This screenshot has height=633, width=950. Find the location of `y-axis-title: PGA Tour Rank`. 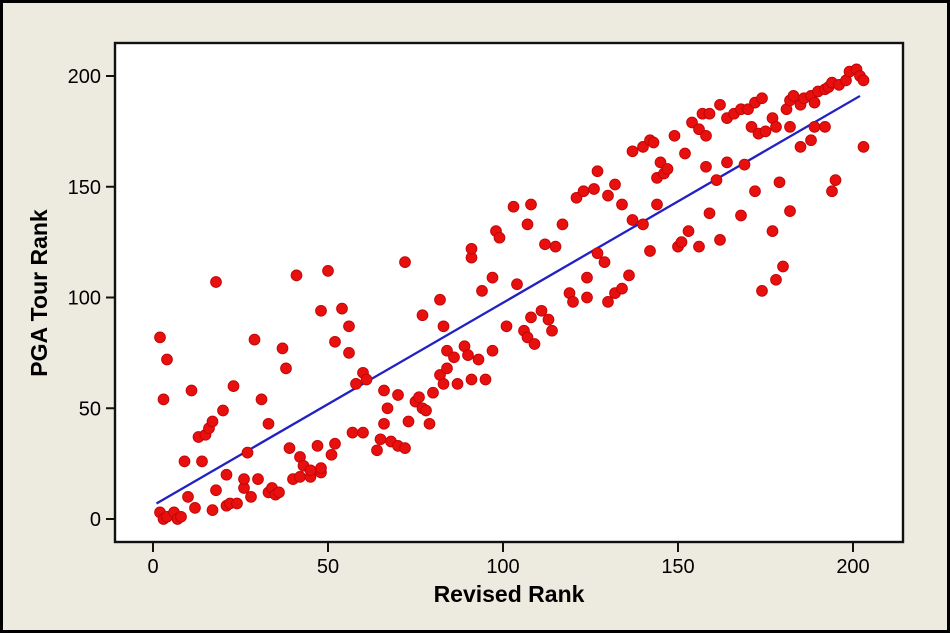

y-axis-title: PGA Tour Rank is located at coordinates (39, 293).